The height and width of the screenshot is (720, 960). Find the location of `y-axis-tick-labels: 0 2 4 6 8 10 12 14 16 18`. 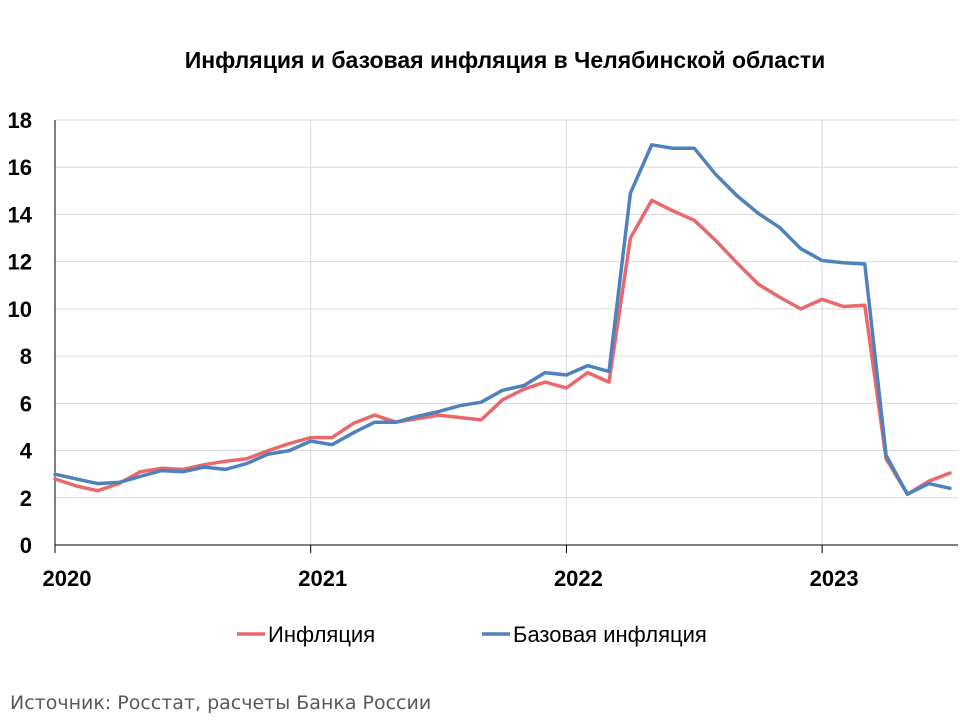

y-axis-tick-labels: 0 2 4 6 8 10 12 14 16 18 is located at coordinates (20, 333).